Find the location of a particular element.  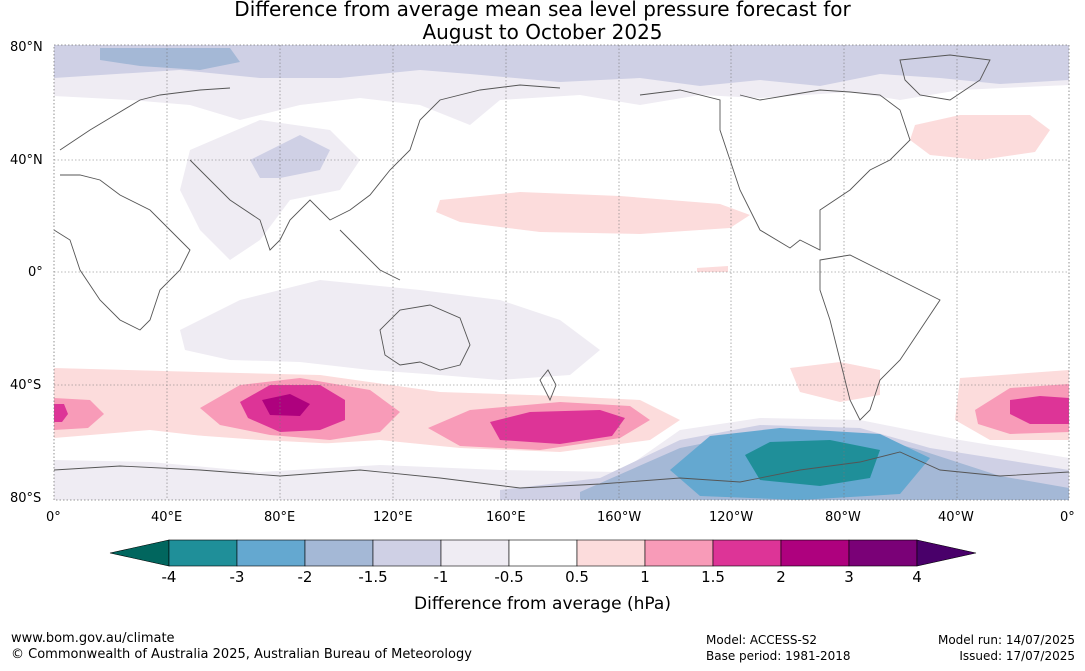

colorbar-tick-label: -1.5 is located at coordinates (373, 577).